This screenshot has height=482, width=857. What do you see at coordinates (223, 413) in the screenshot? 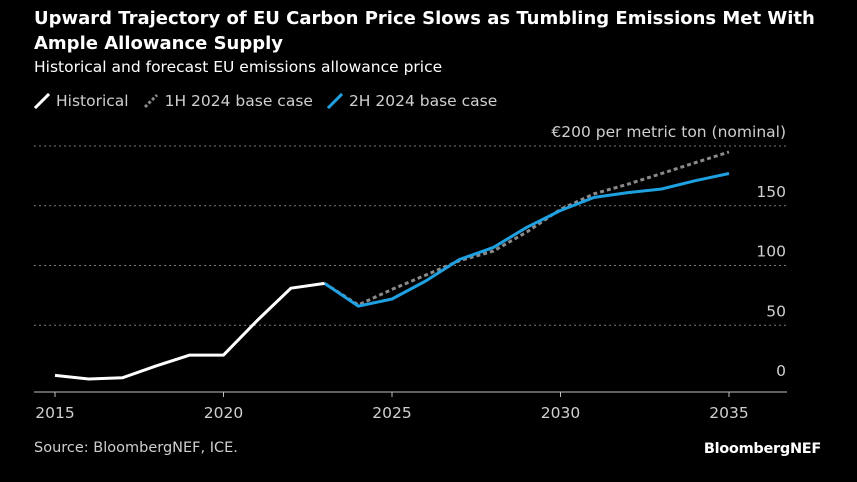
I see `x-tick-label-2020: 2020` at bounding box center [223, 413].